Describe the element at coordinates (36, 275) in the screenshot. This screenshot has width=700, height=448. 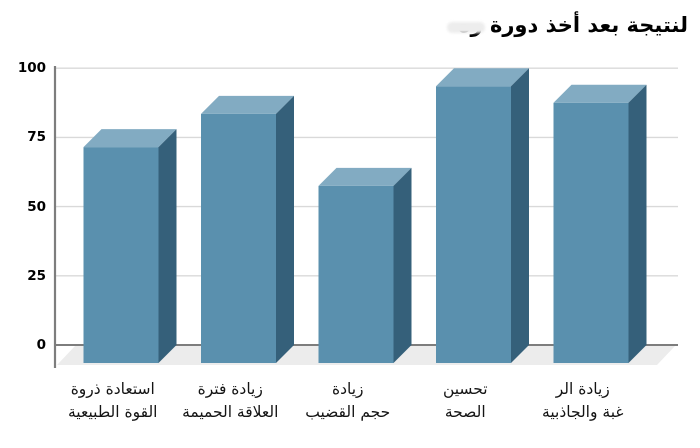
I see `y-tick-label: 25` at that location.